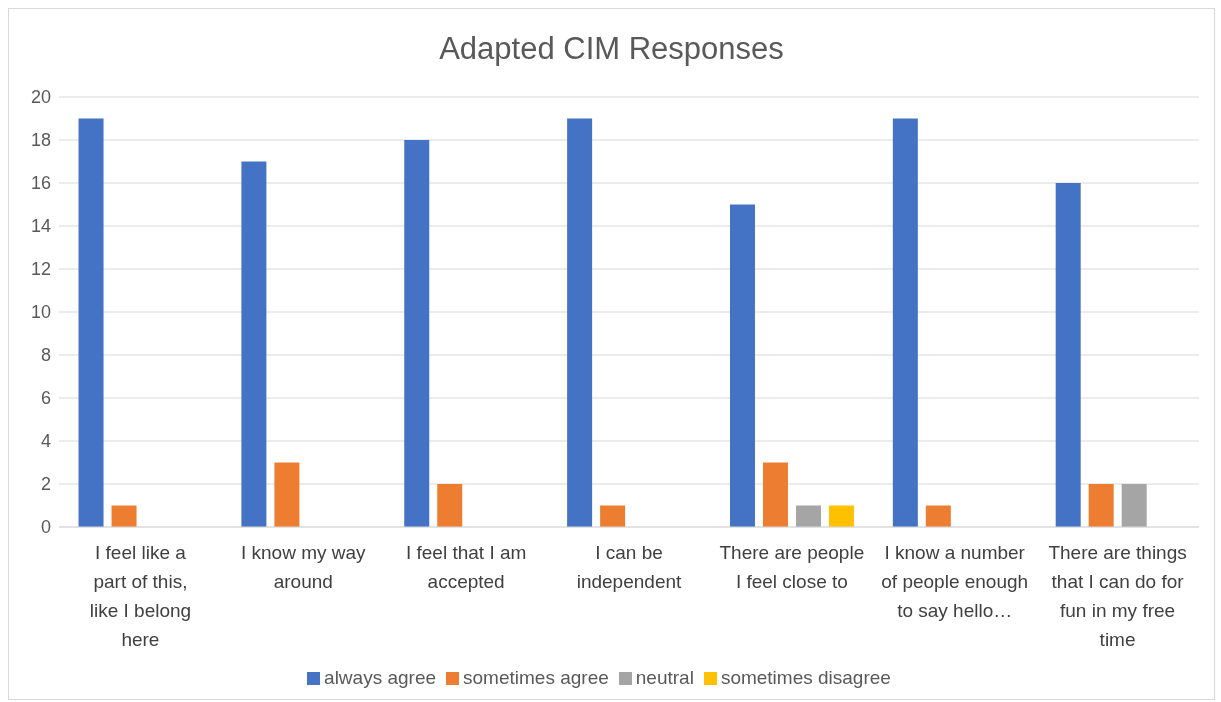 This screenshot has height=702, width=1221. Describe the element at coordinates (466, 567) in the screenshot. I see `x-tick-label: I feel that I am accepted` at that location.